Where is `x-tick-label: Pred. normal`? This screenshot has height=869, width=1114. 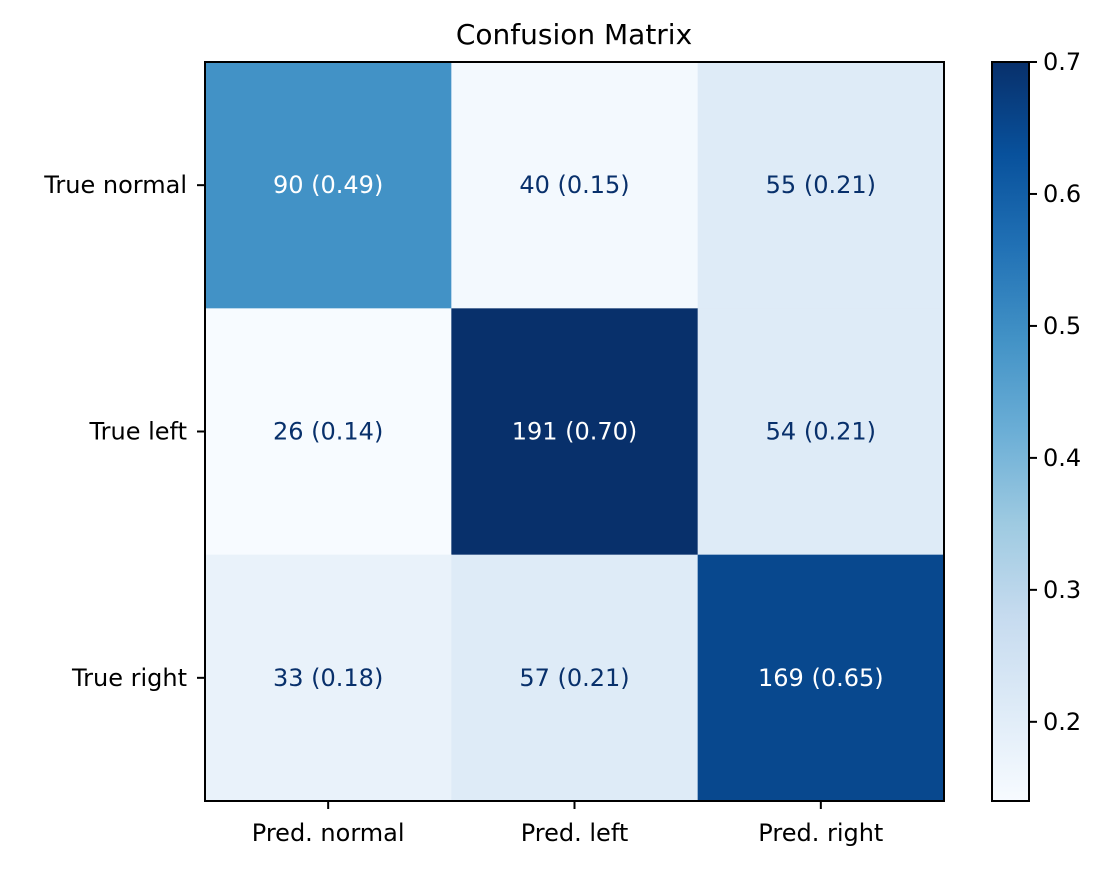 x-tick-label: Pred. normal is located at coordinates (328, 833).